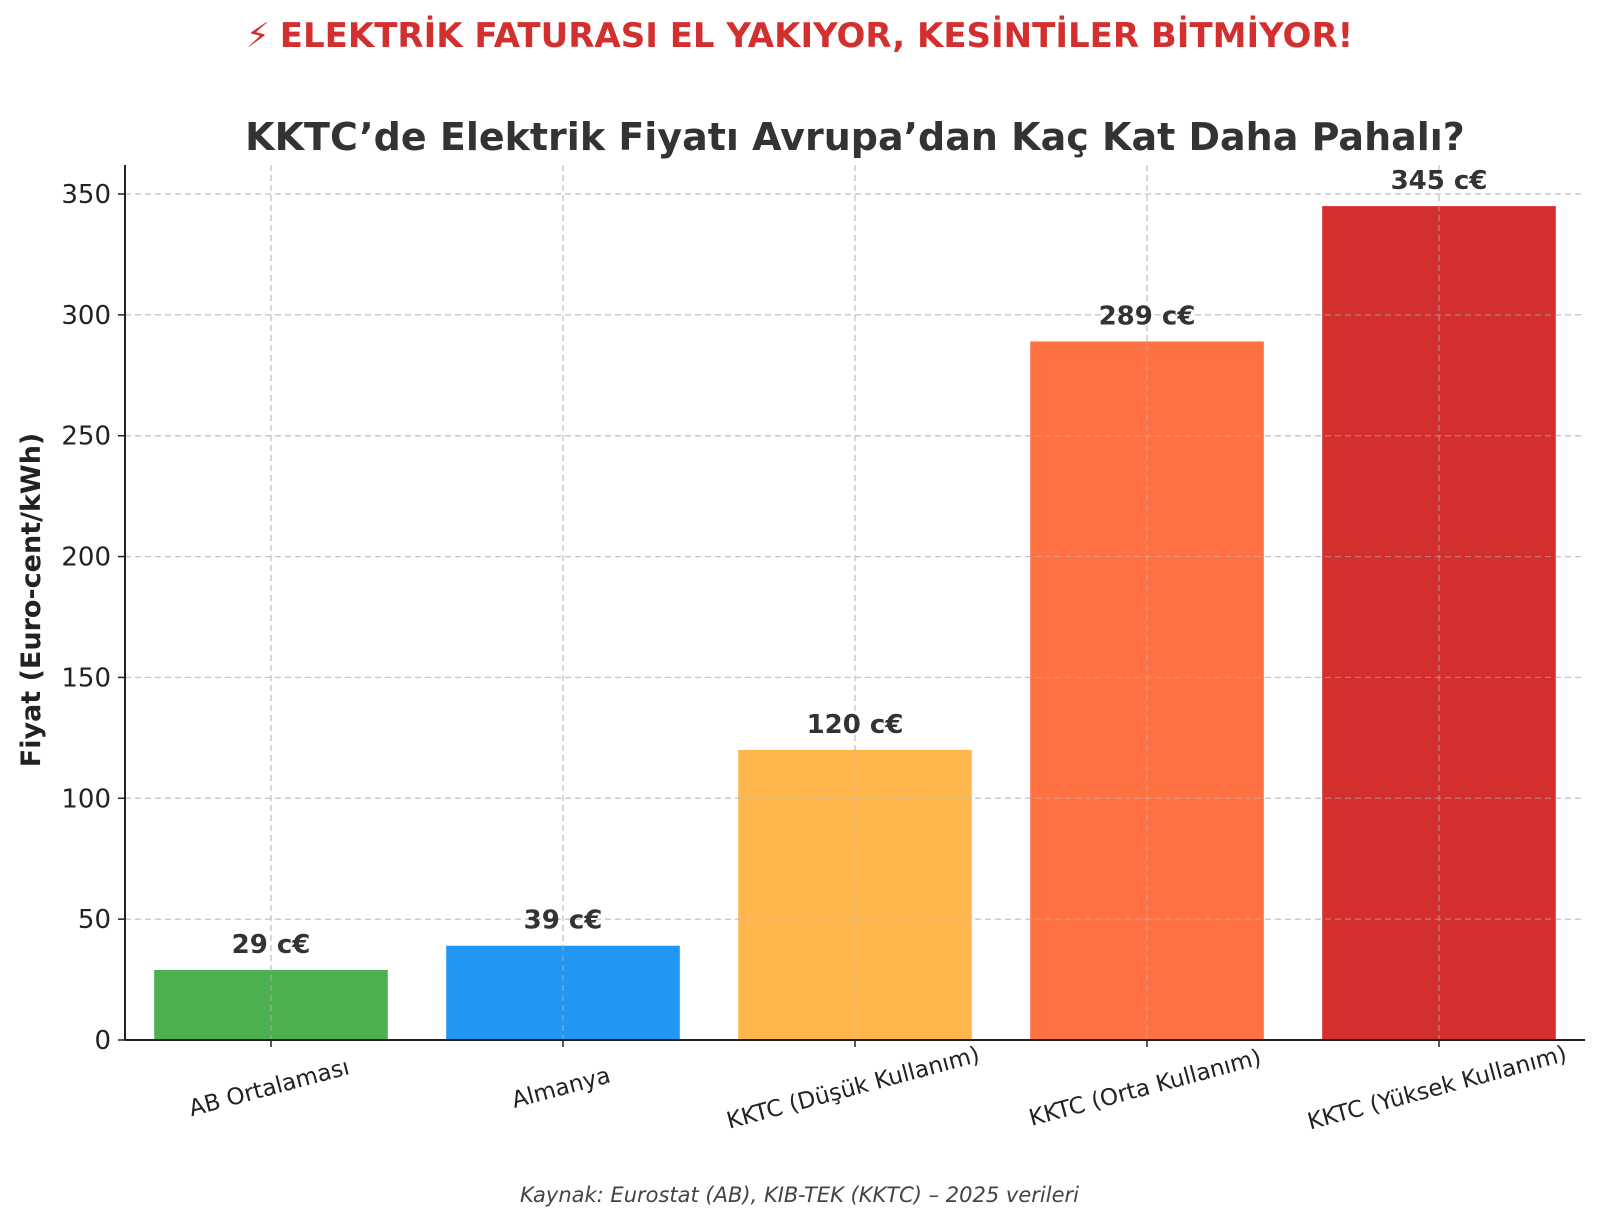 This screenshot has width=1599, height=1225. I want to click on bar-value-label: 289 c€, so click(1147, 316).